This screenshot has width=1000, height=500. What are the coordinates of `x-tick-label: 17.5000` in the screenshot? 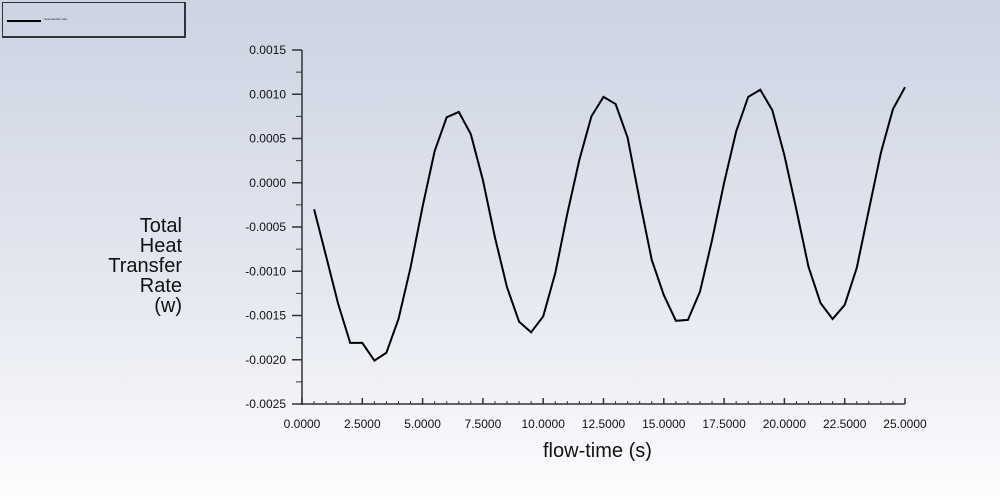 It's located at (724, 424).